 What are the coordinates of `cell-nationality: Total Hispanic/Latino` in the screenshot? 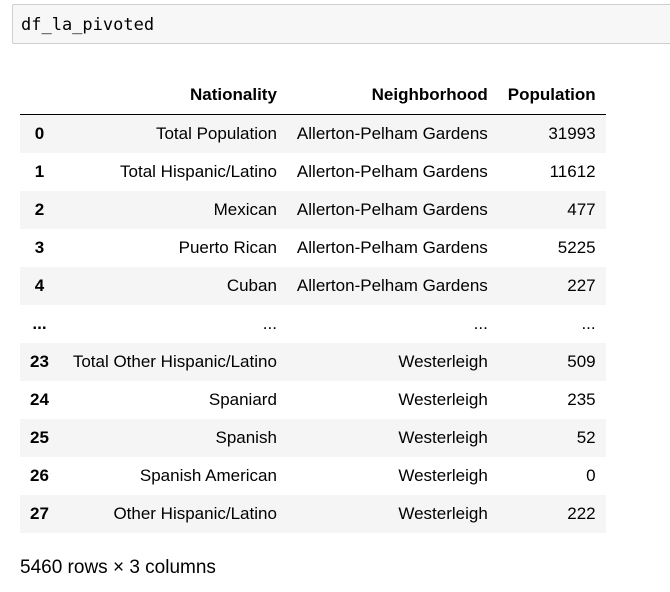 It's located at (198, 171).